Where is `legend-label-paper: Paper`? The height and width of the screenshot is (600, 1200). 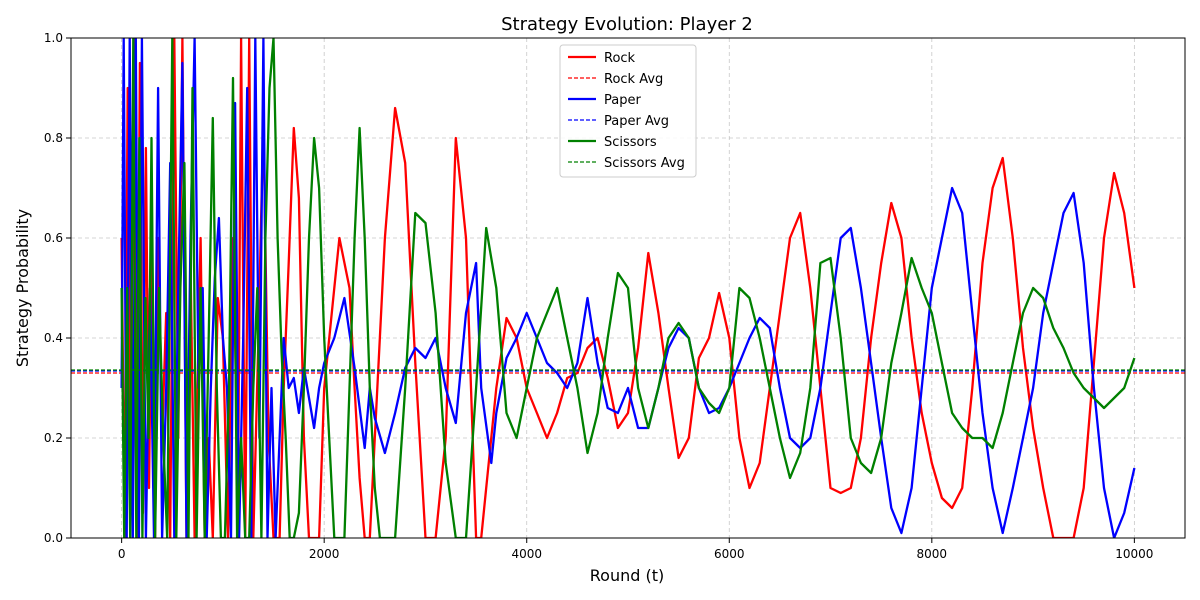
legend-label-paper: Paper is located at coordinates (622, 100).